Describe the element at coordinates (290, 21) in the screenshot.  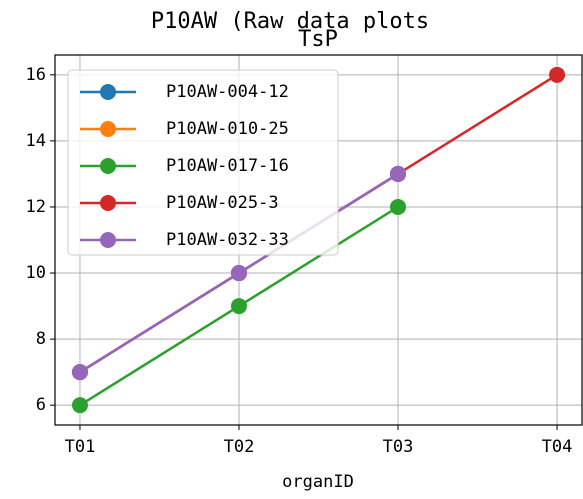
I see `chart-title: P10AW (Raw data plots` at that location.